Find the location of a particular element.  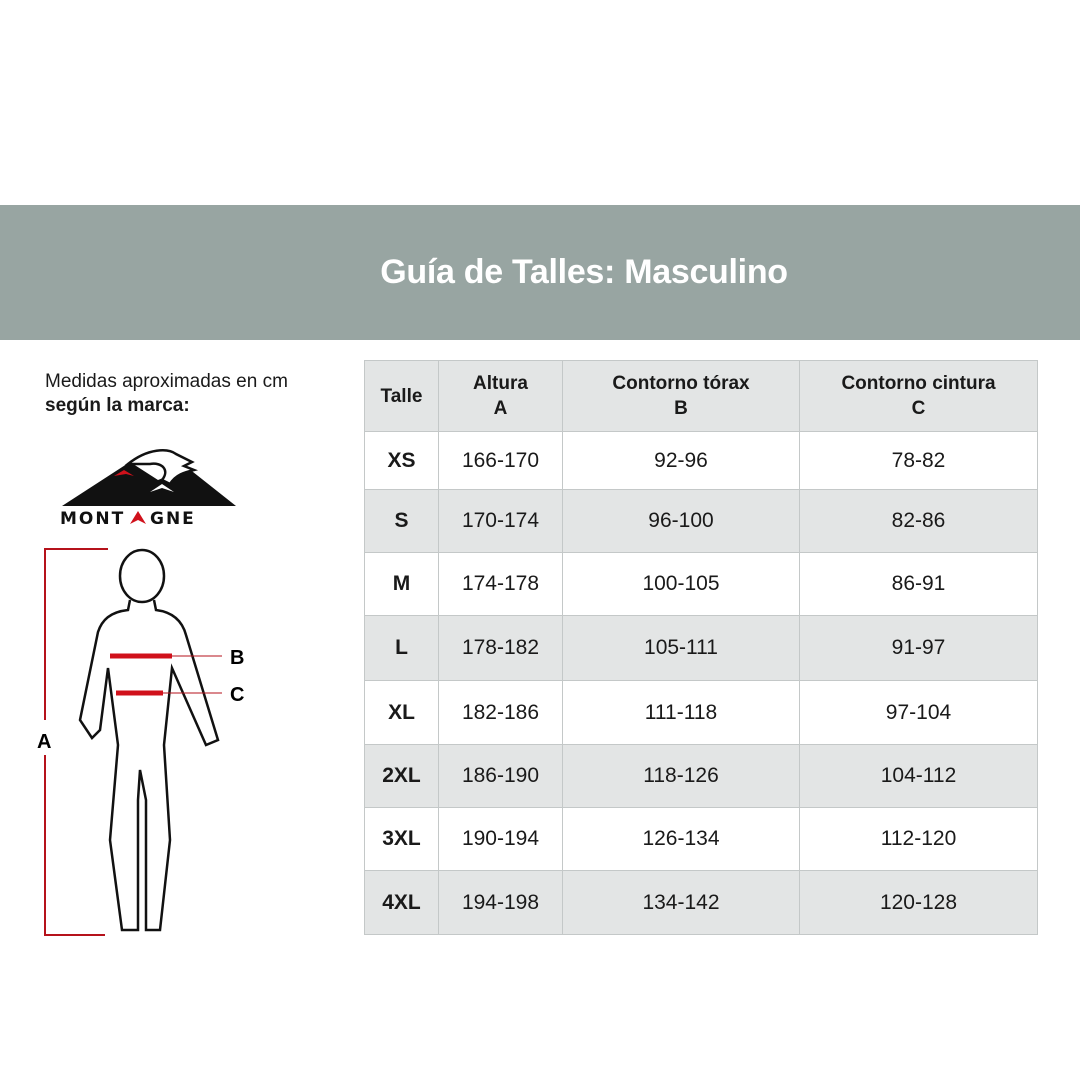

measure-cell: 104-112 is located at coordinates (918, 776).